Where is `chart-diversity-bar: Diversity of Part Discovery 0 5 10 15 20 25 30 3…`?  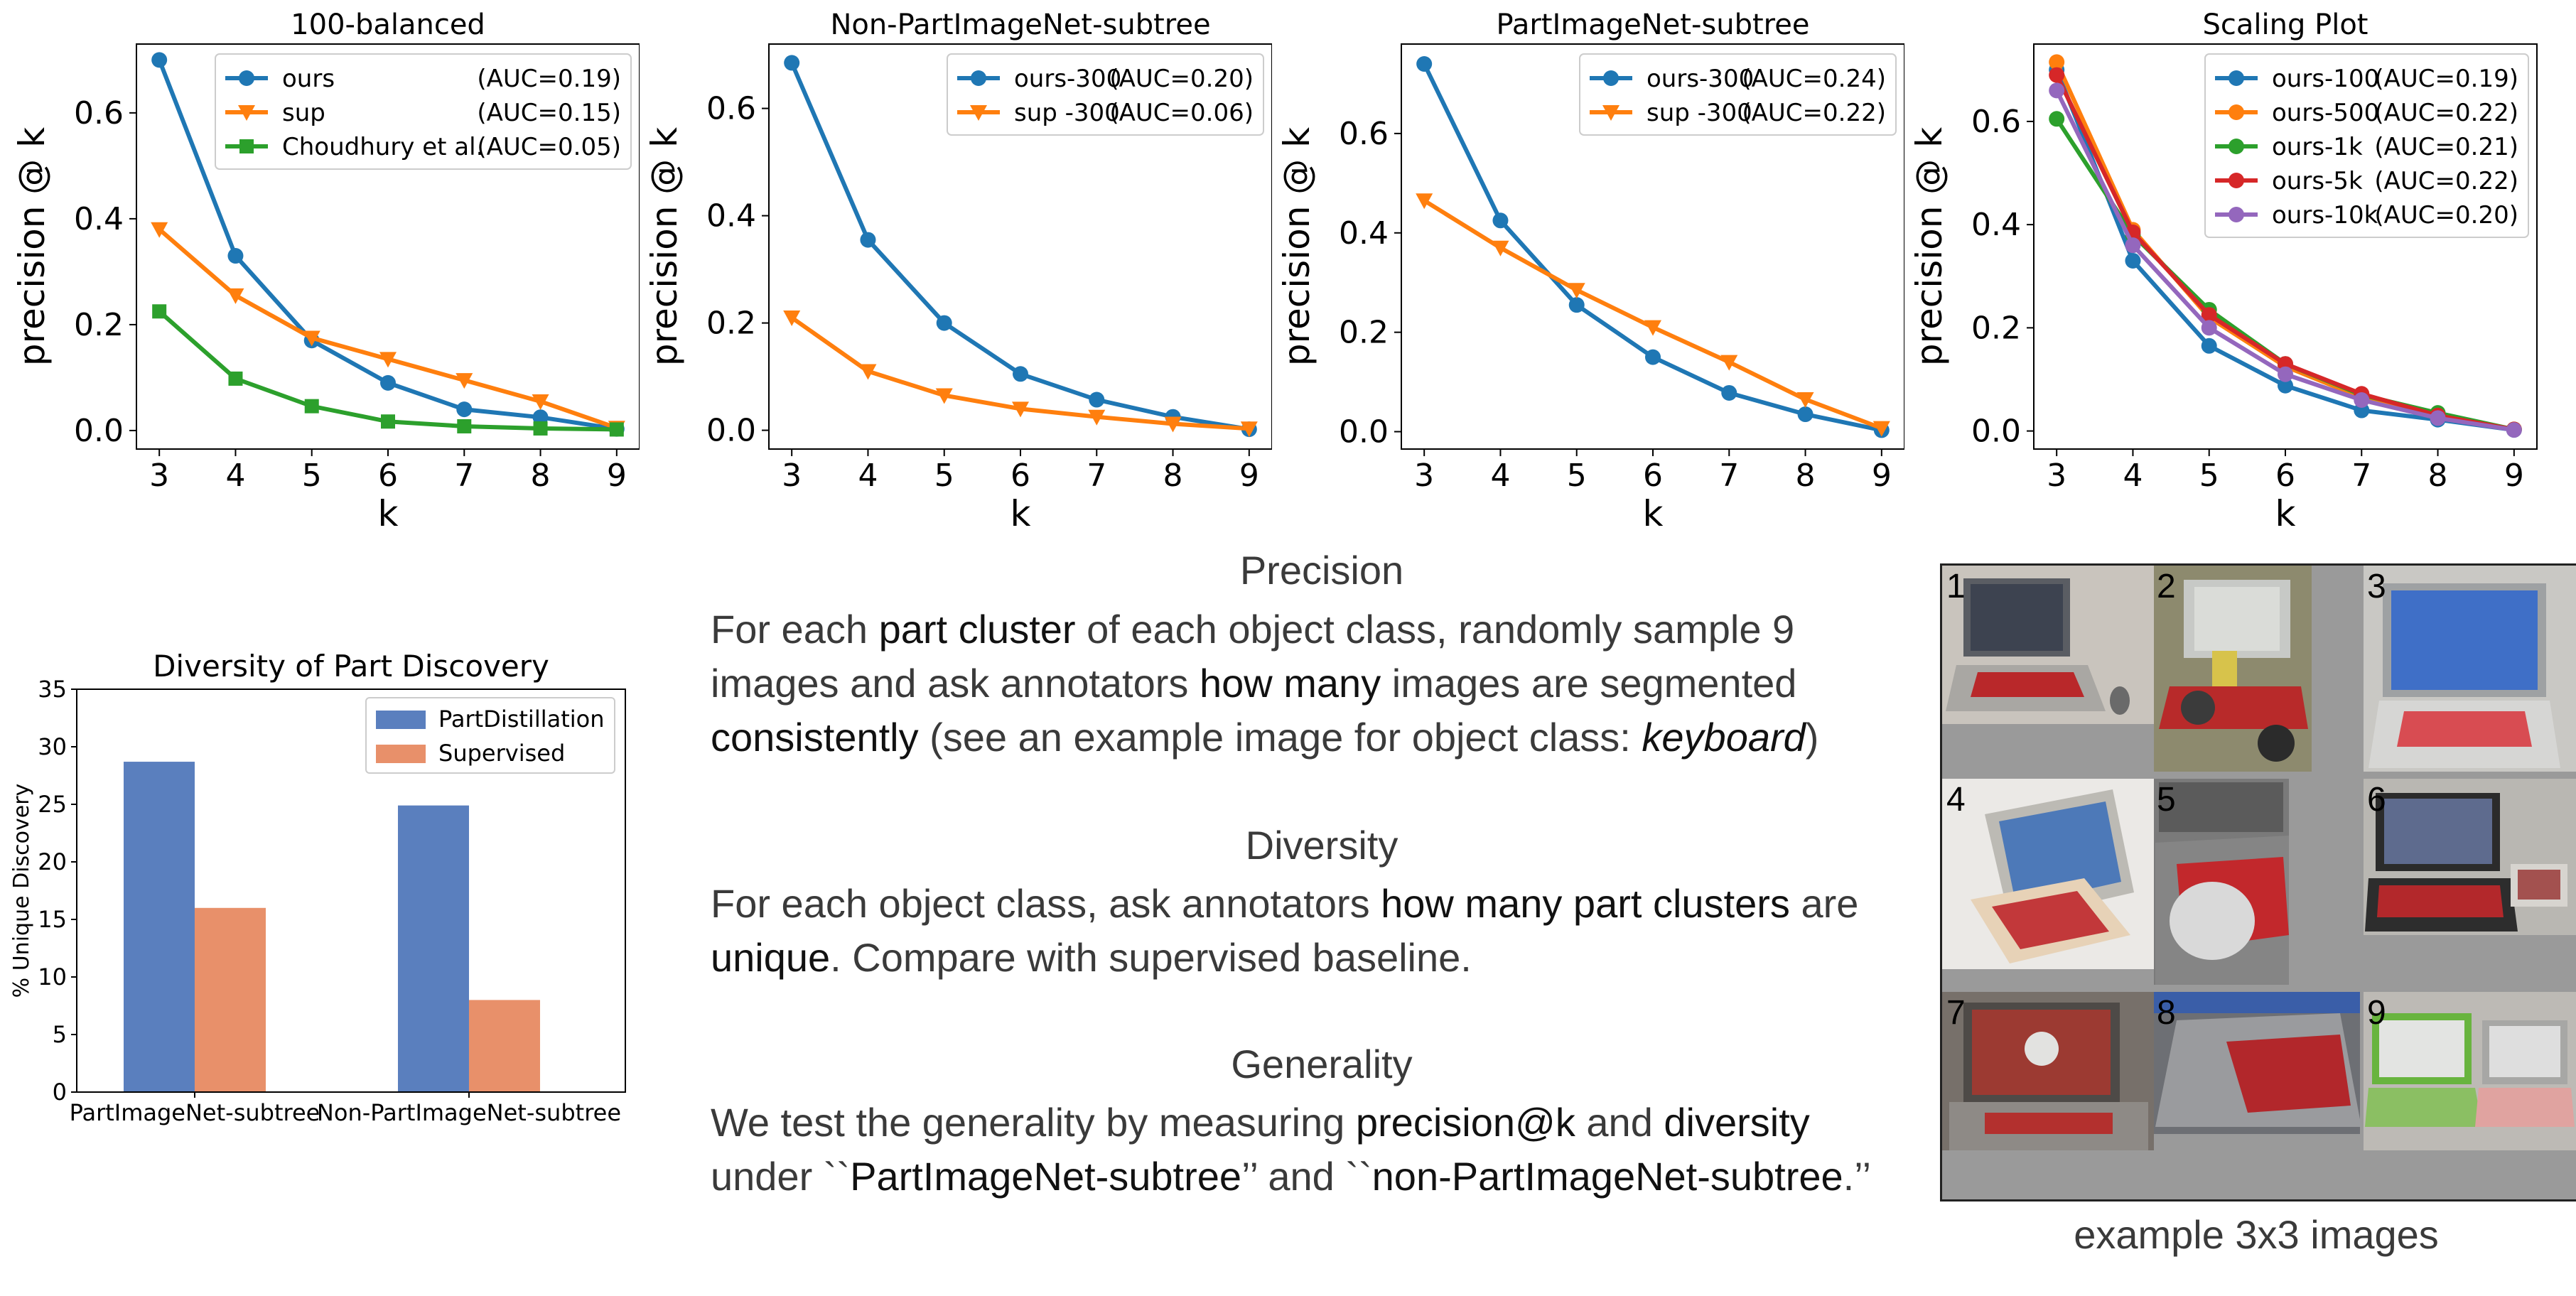 chart-diversity-bar: Diversity of Part Discovery 0 5 10 15 20 25 30 3… is located at coordinates (317, 887).